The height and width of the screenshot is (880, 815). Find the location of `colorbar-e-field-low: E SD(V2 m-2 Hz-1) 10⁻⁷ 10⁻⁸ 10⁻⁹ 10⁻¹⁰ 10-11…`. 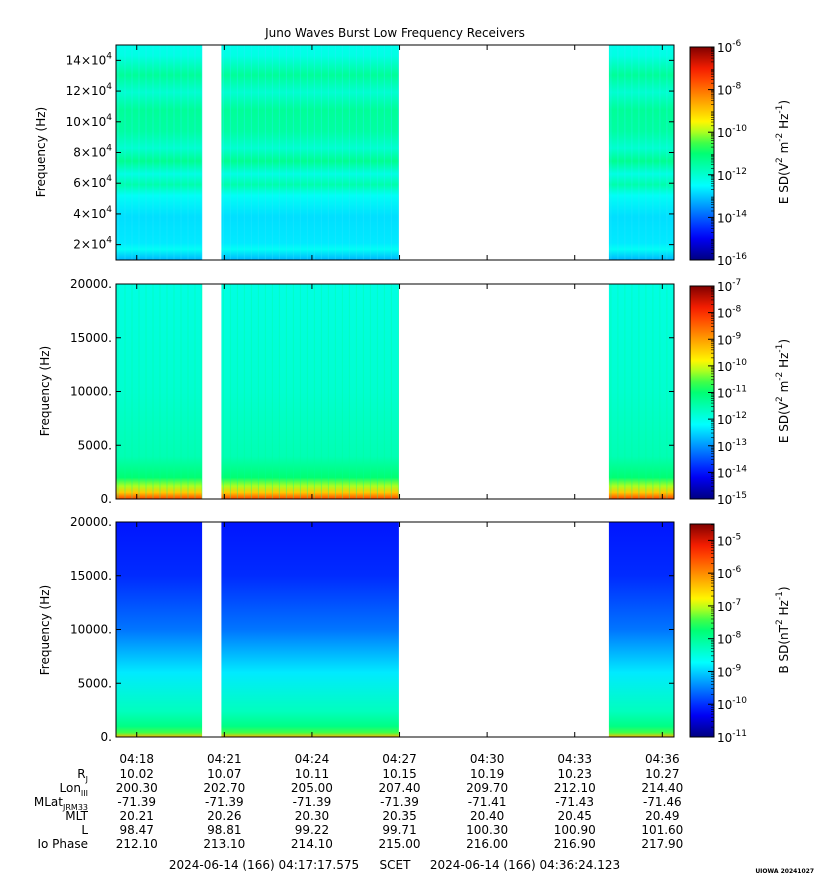

colorbar-e-field-low: E SD(V2 m-2 Hz-1) 10⁻⁷ 10⁻⁸ 10⁻⁹ 10⁻¹⁰ 10-11… is located at coordinates (740, 392).